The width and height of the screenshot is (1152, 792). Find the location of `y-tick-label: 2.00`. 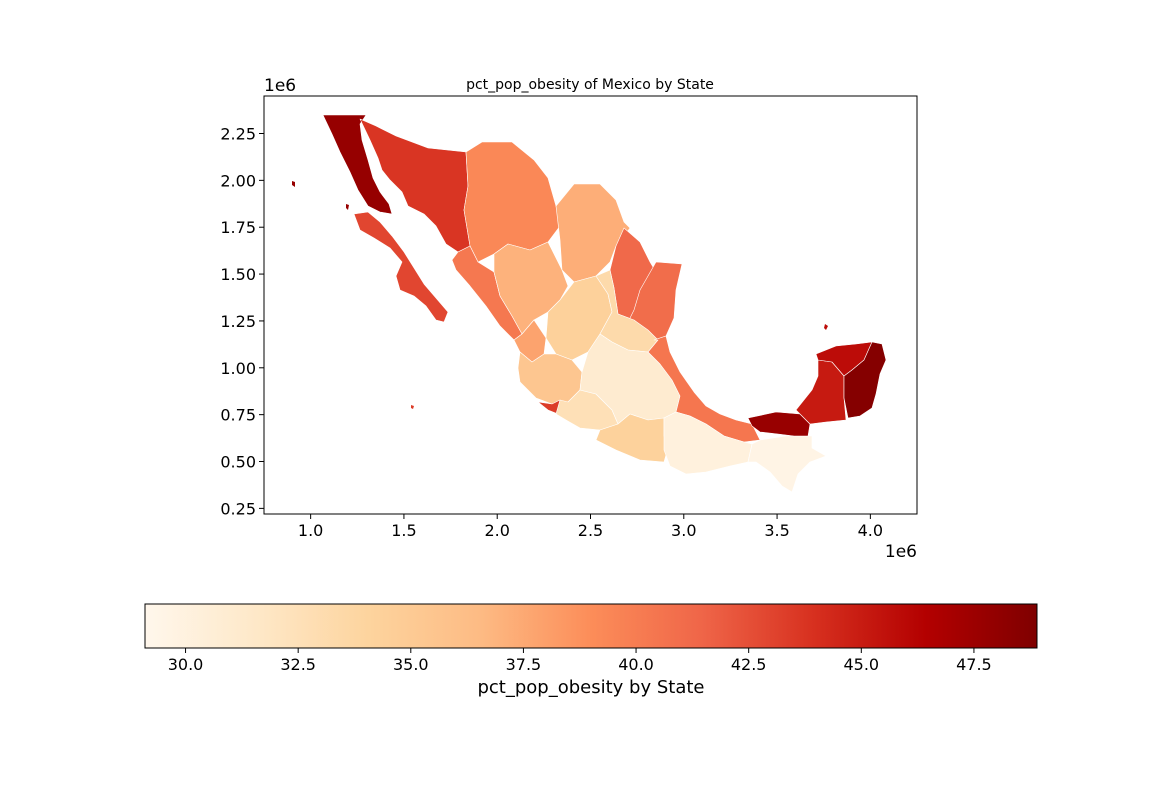

y-tick-label: 2.00 is located at coordinates (238, 180).